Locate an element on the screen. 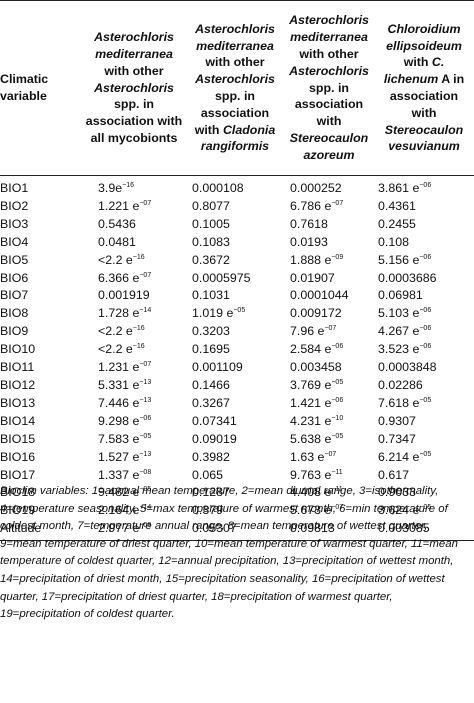 The width and height of the screenshot is (474, 703). table-row: BIO14 9.298 e−06 0.07341 4.231 e−10 0.9307 is located at coordinates (237, 422).